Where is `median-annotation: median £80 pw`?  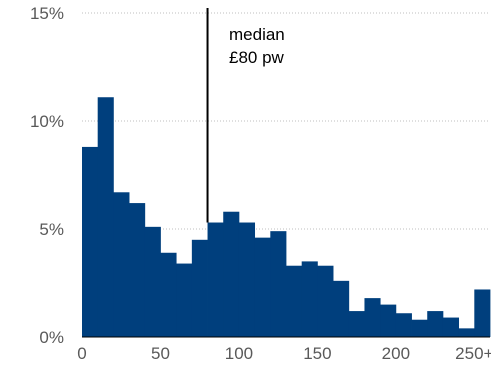 median-annotation: median £80 pw is located at coordinates (245, 115).